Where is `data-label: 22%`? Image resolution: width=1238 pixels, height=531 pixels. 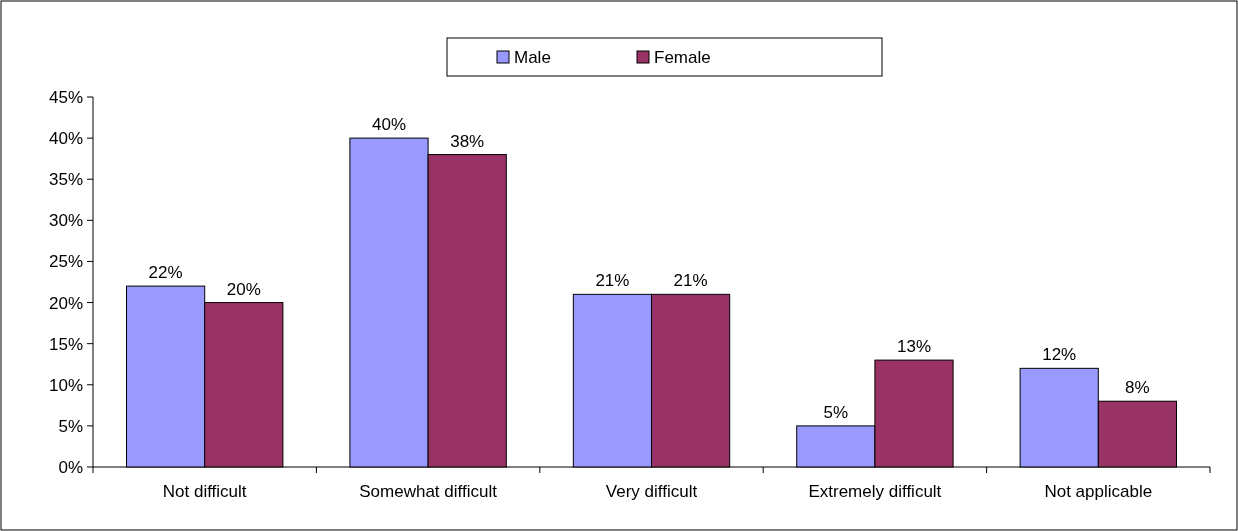
data-label: 22% is located at coordinates (165, 273).